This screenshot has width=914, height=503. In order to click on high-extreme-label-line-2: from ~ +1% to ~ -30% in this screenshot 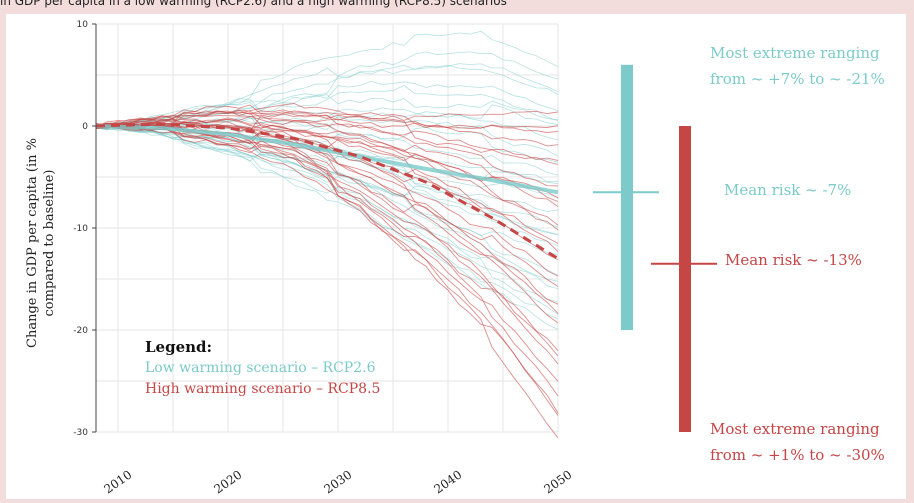, I will do `click(797, 455)`.